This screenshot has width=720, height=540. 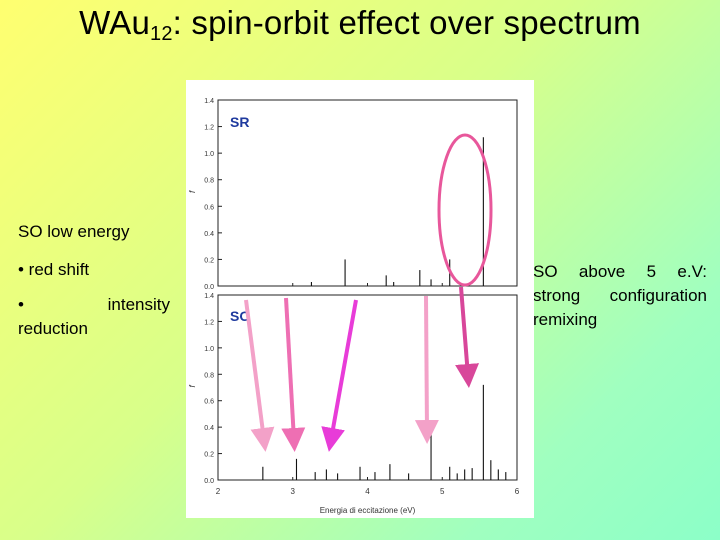 What do you see at coordinates (517, 491) in the screenshot?
I see `x-tick-label: 6` at bounding box center [517, 491].